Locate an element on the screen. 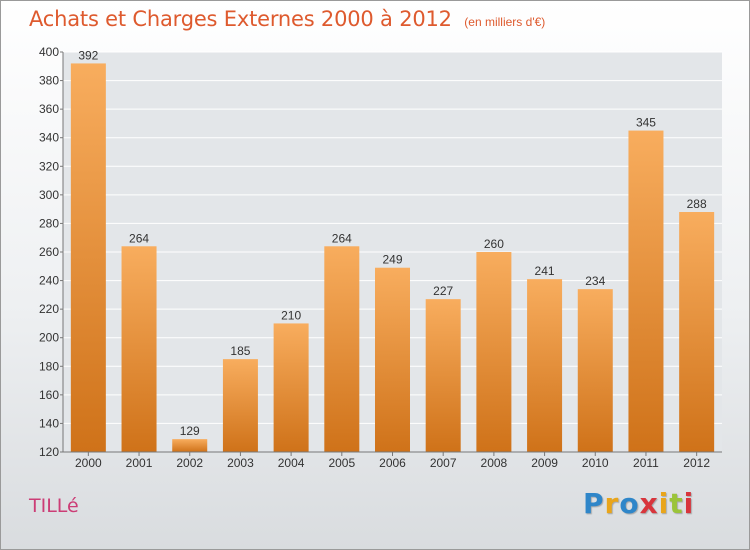  x-tick-label: 2012 is located at coordinates (696, 463).